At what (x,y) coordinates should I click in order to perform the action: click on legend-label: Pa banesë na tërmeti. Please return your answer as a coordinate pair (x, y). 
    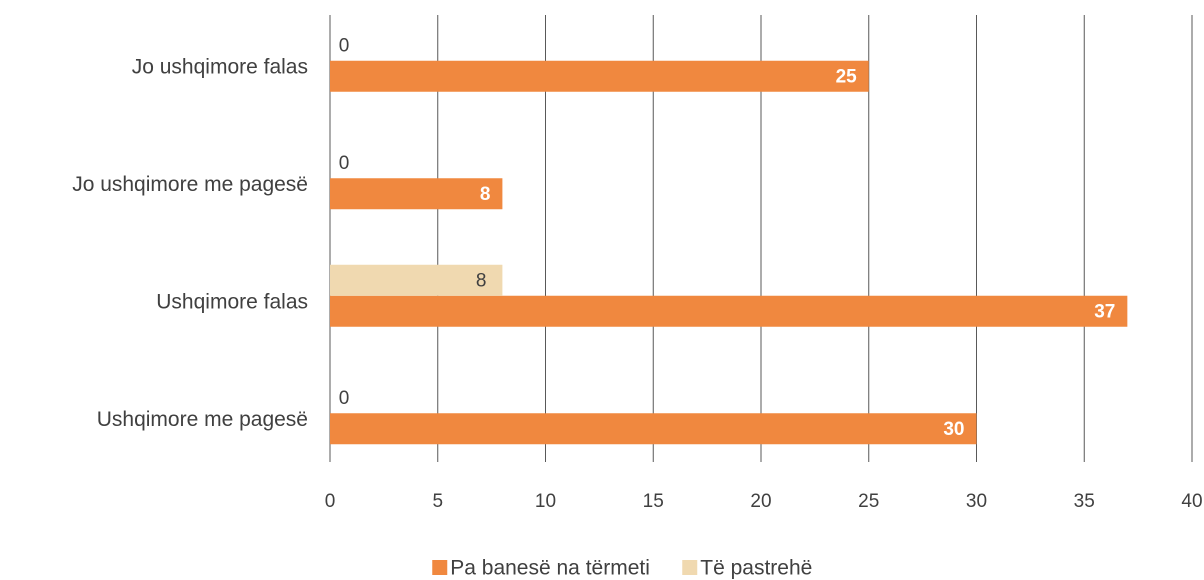
    Looking at the image, I should click on (550, 568).